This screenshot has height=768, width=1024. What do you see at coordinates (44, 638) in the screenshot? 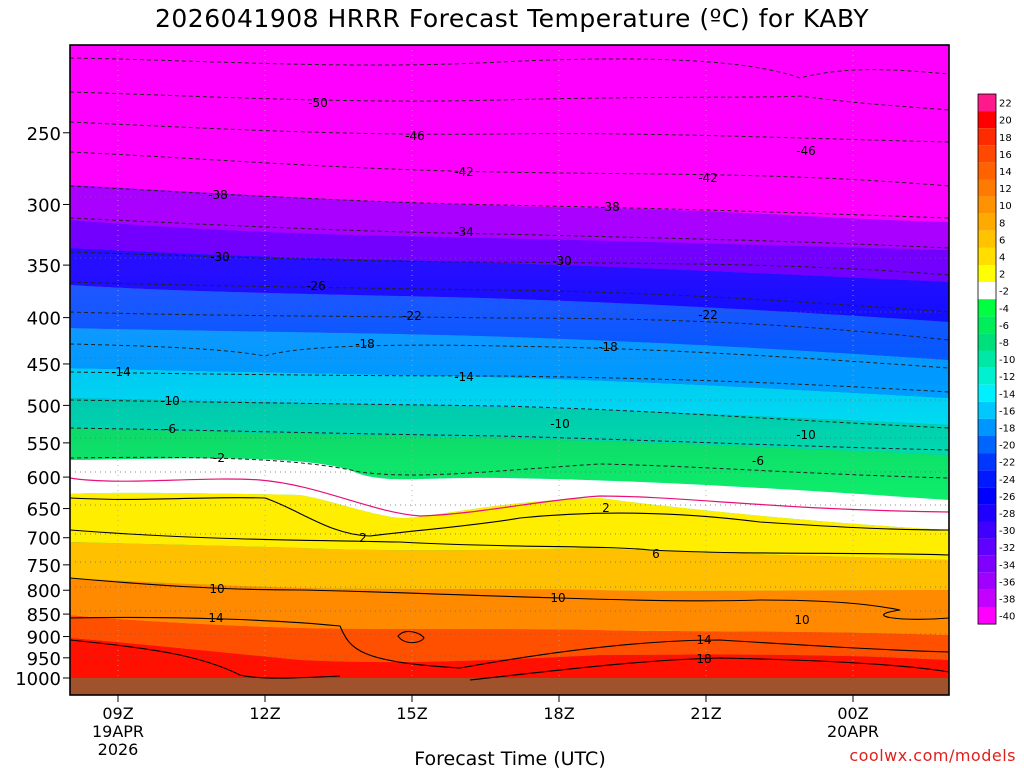
I see `y-tick-label: 900` at bounding box center [44, 638].